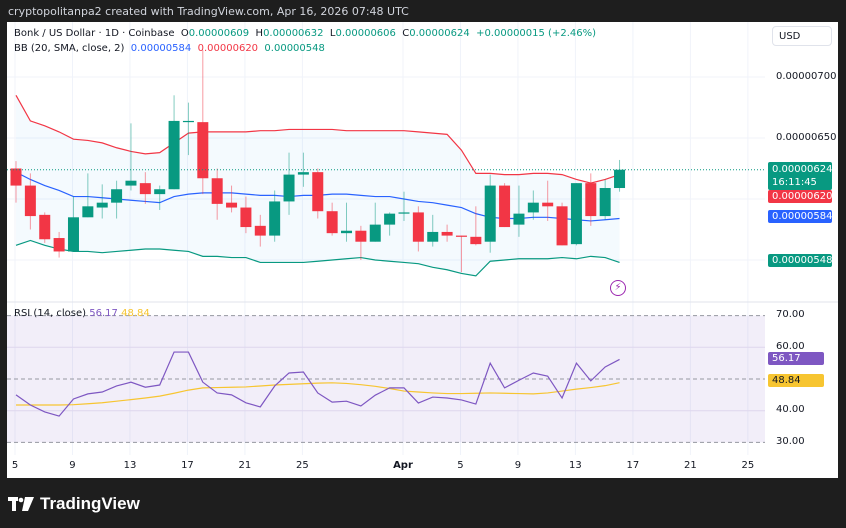 Image resolution: width=846 pixels, height=528 pixels. Describe the element at coordinates (184, 33) in the screenshot. I see `open-label: O` at that location.